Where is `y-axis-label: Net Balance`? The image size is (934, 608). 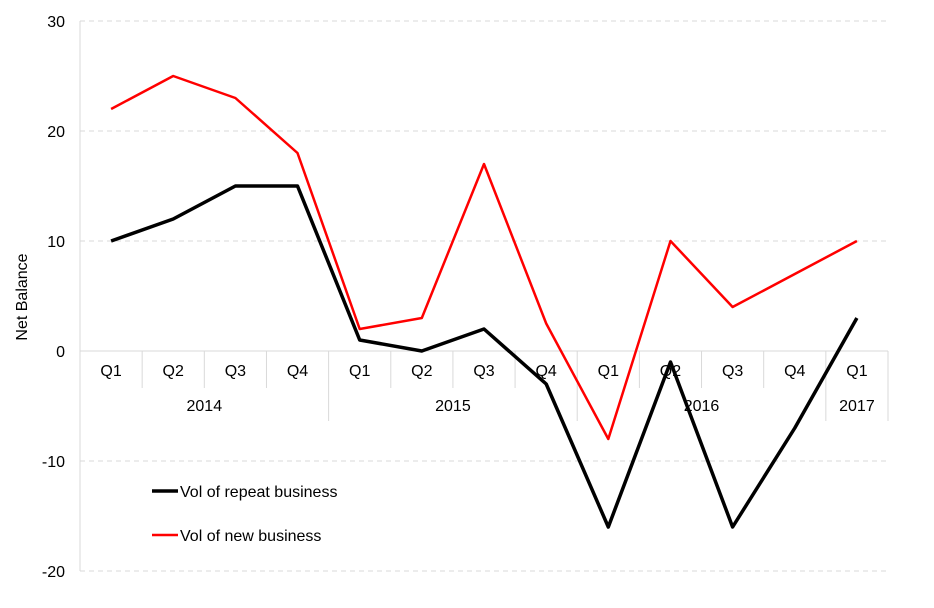
y-axis-label: Net Balance is located at coordinates (22, 296).